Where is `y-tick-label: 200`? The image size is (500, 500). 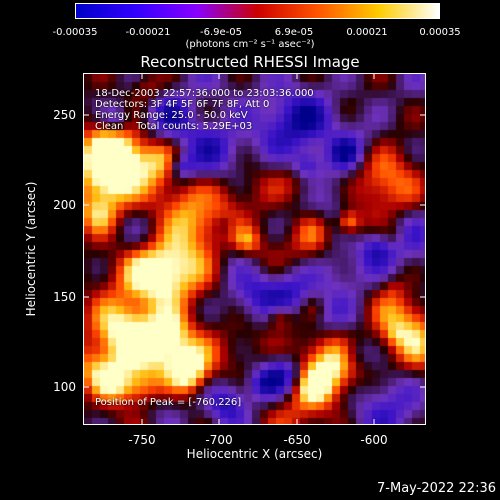 y-tick-label: 200 is located at coordinates (64, 205).